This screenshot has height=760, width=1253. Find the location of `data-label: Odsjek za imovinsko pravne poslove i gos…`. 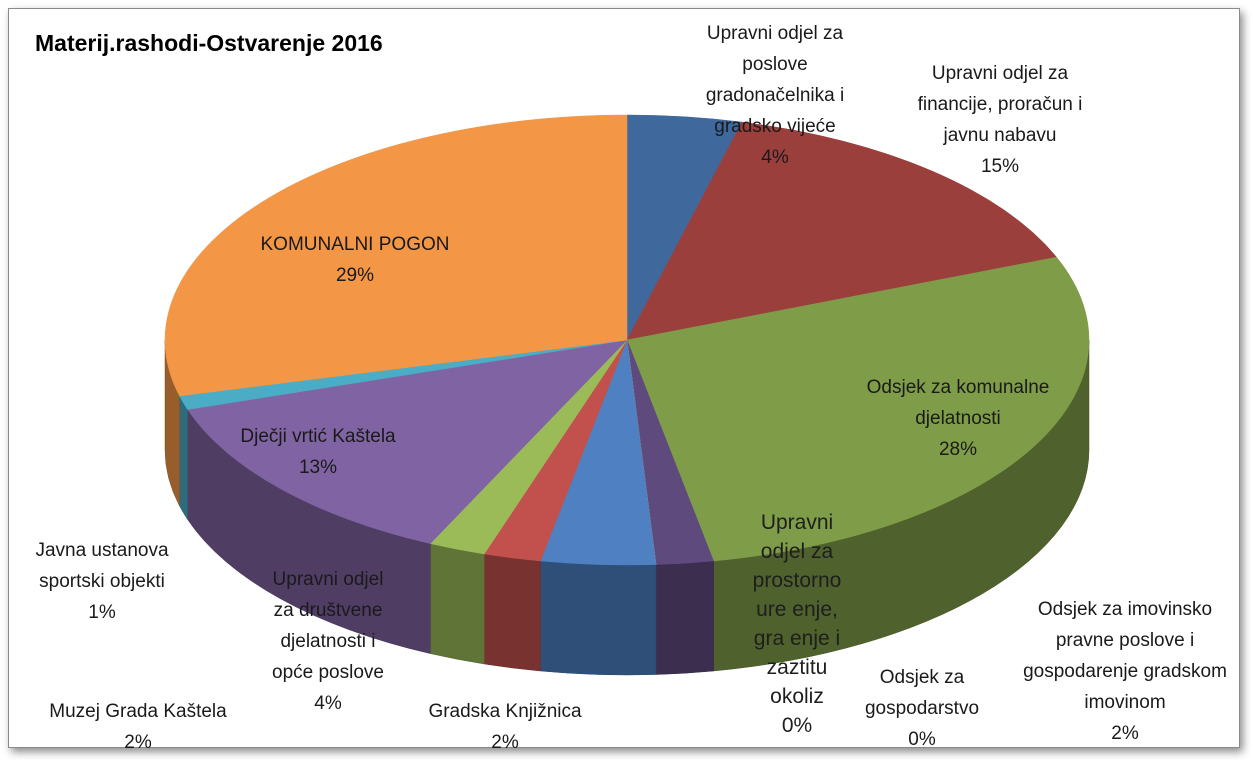

data-label: Odsjek za imovinsko pravne poslove i gos… is located at coordinates (1125, 671).